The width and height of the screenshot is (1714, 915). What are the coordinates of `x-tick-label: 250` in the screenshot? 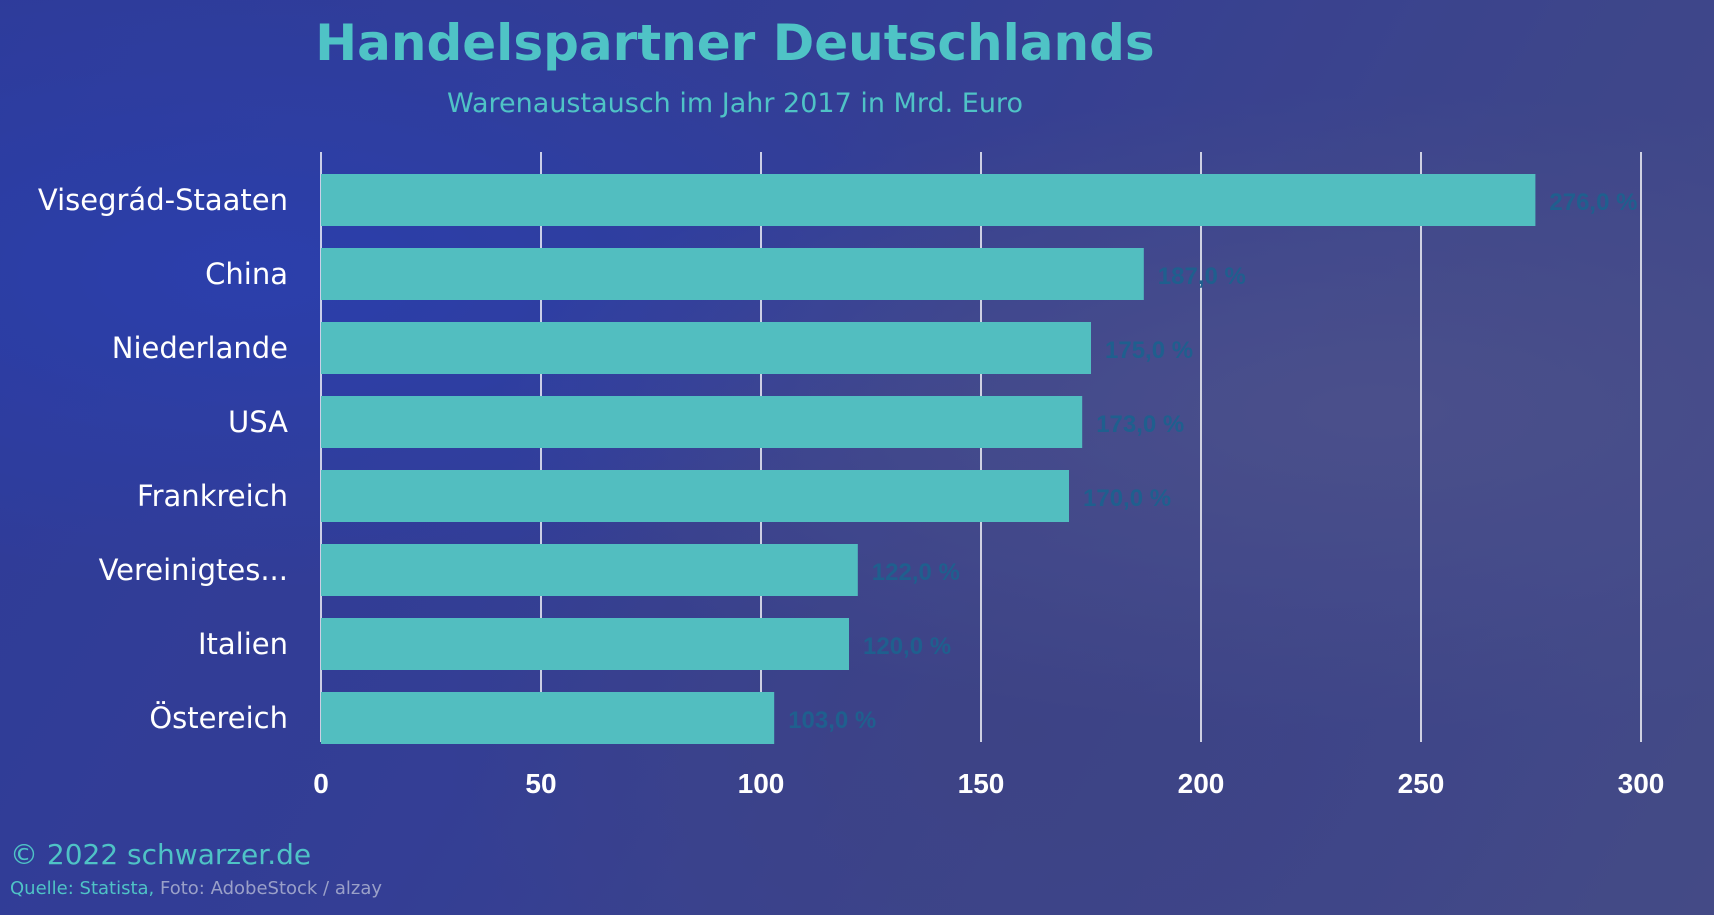 It's located at (1421, 783).